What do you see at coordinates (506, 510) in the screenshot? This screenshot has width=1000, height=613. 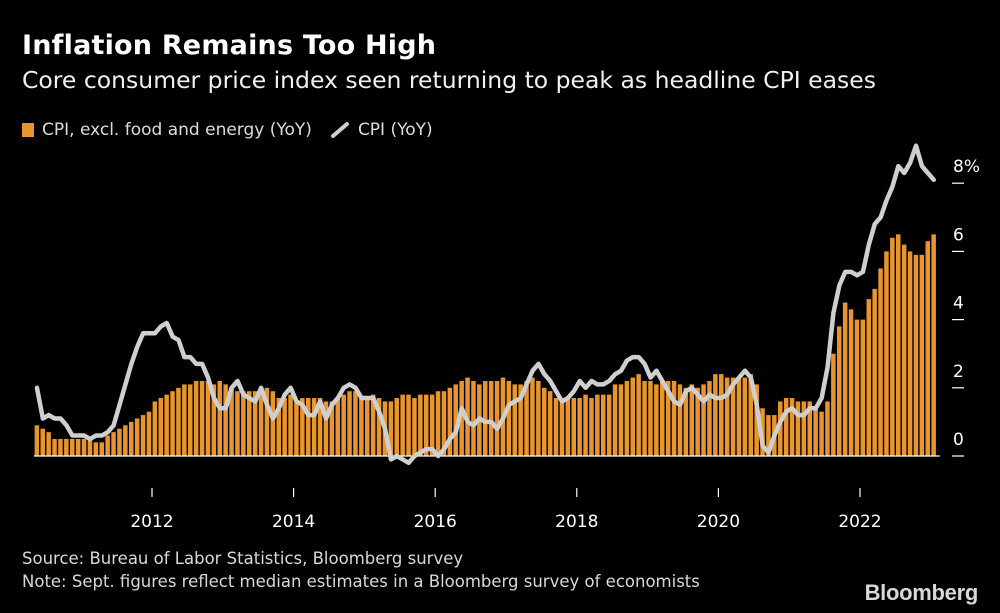 I see `x-axis: 2012 2014 2016 2018 2020 2022` at bounding box center [506, 510].